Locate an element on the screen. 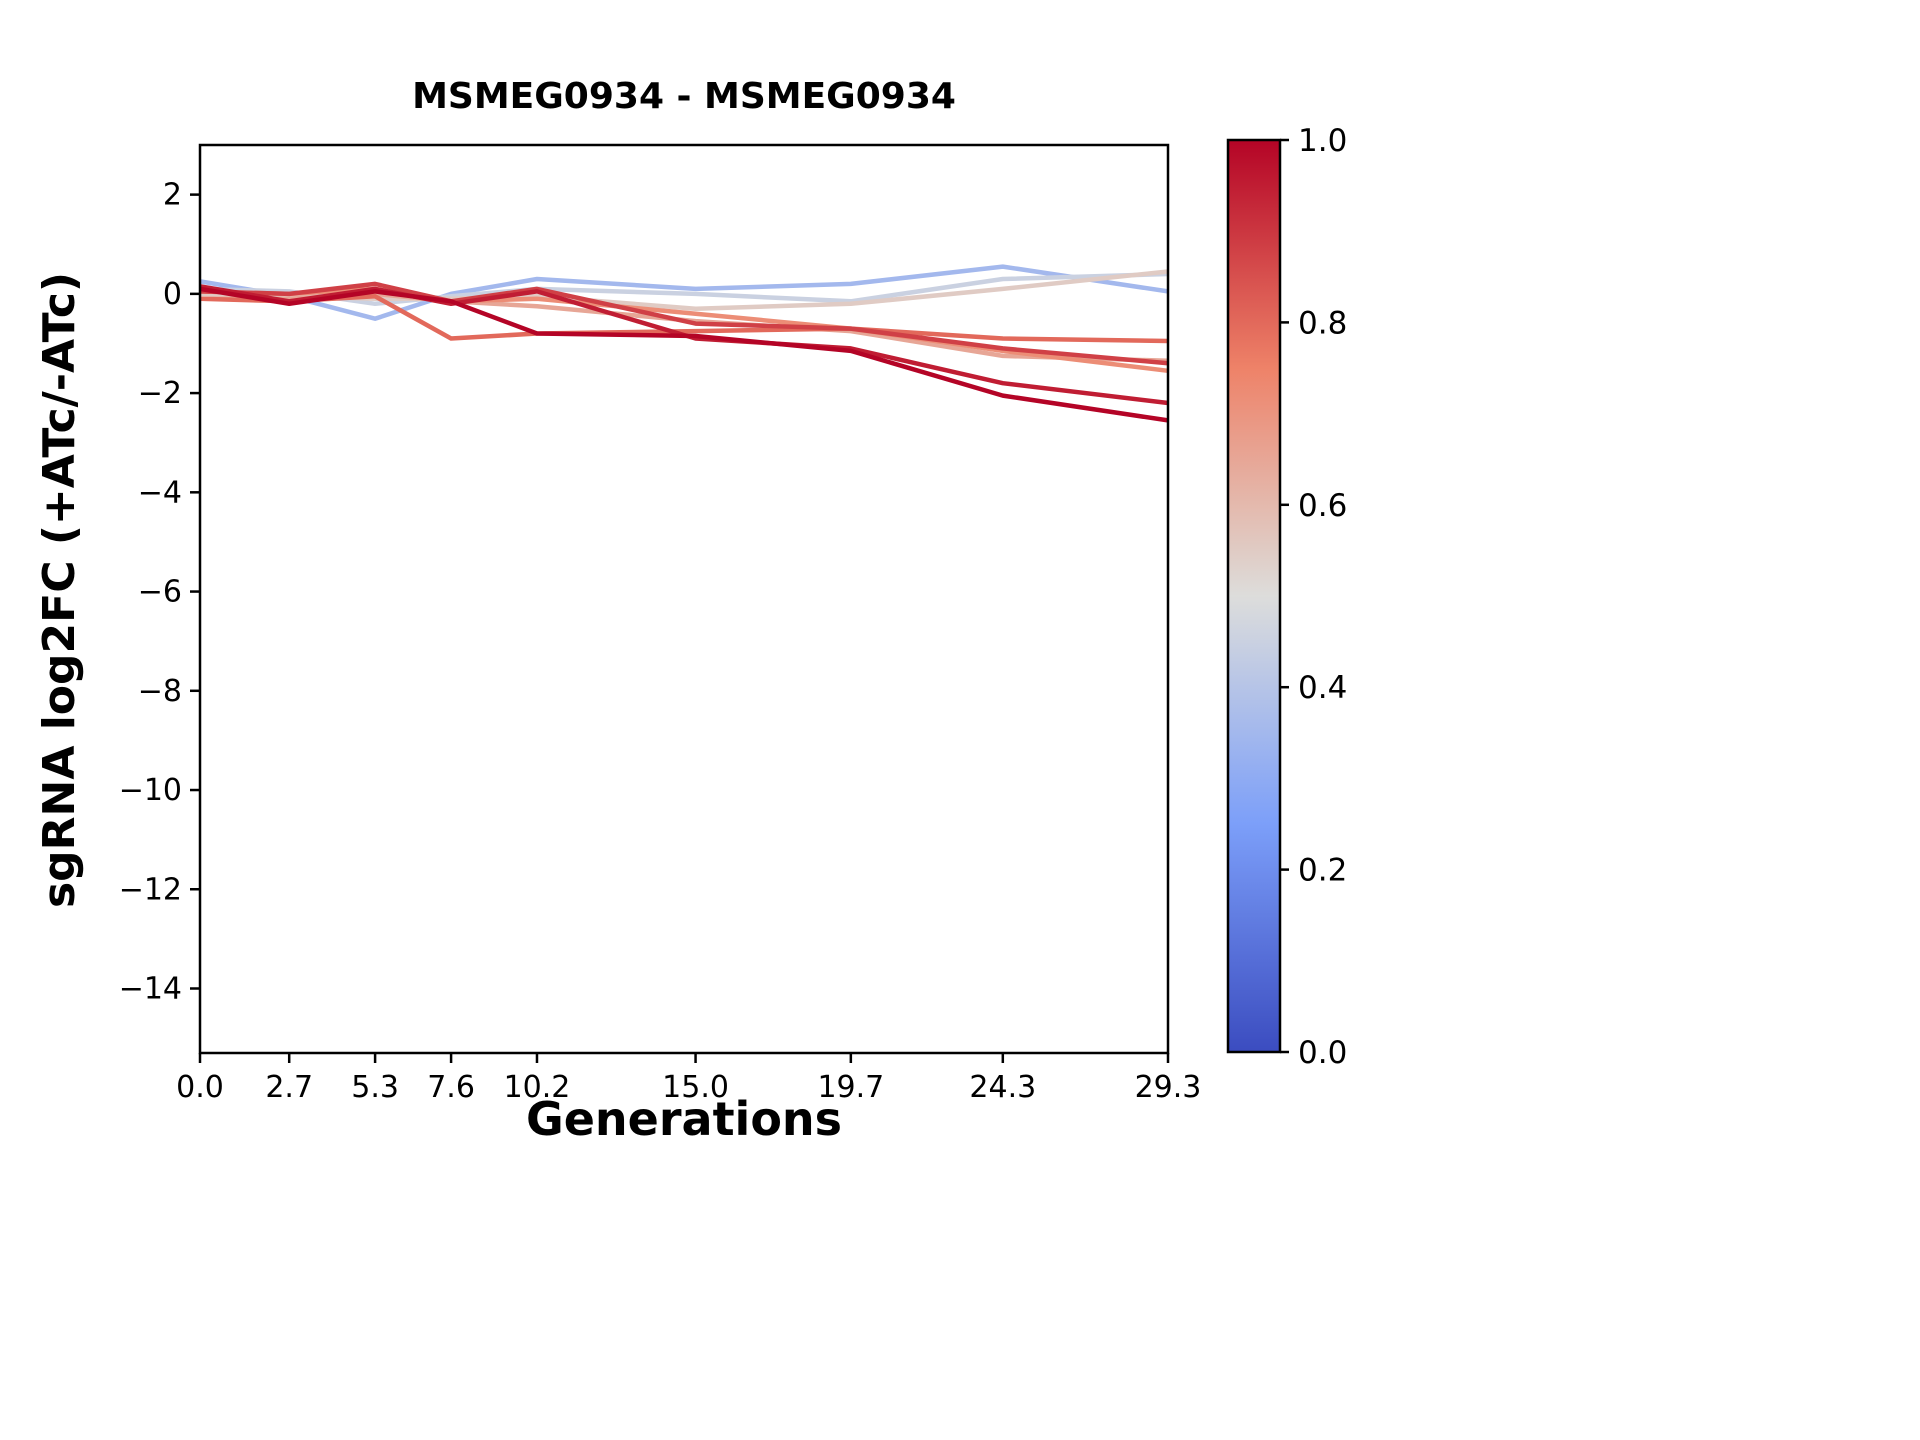 The height and width of the screenshot is (1440, 1920). x-tick-label: 2.7 is located at coordinates (289, 1087).